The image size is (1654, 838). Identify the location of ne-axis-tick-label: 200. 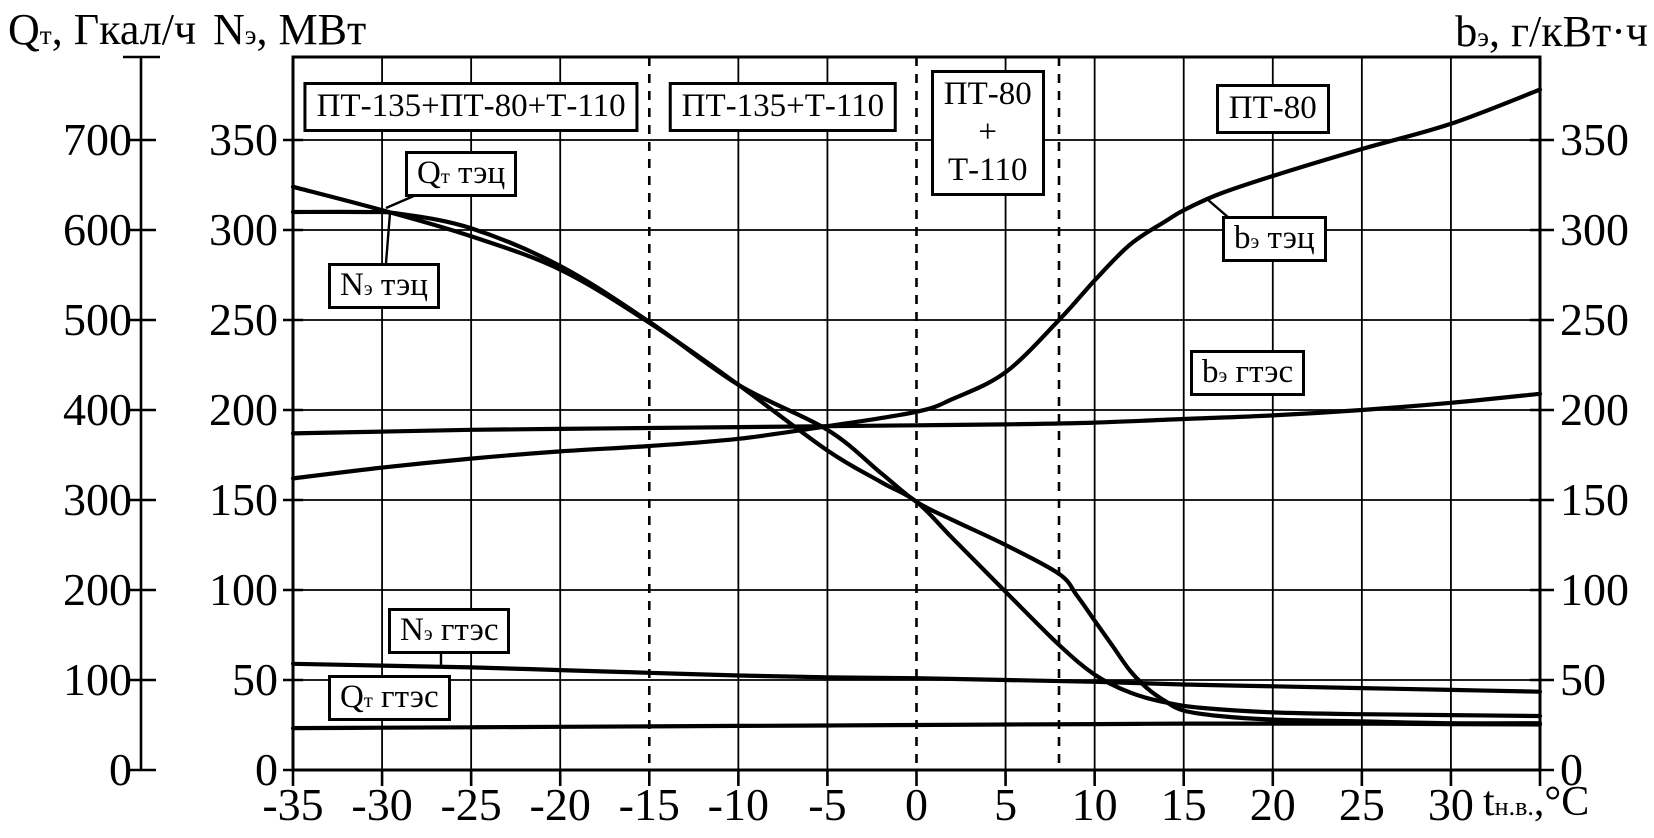
(243, 409).